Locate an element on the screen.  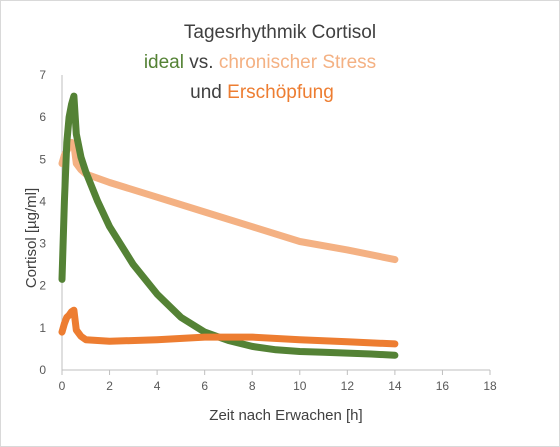
title-stress: chronischer Stress is located at coordinates (297, 62).